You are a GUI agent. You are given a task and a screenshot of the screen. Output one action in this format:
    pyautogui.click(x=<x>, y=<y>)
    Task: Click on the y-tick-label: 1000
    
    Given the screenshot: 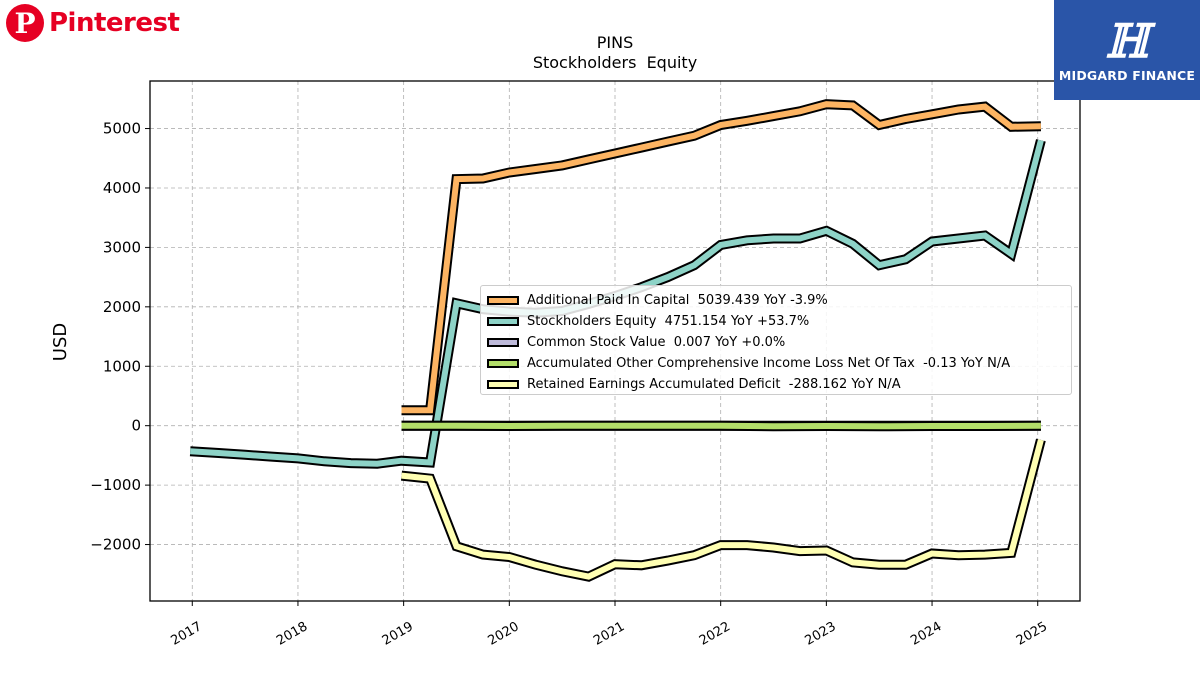 What is the action you would take?
    pyautogui.click(x=122, y=366)
    